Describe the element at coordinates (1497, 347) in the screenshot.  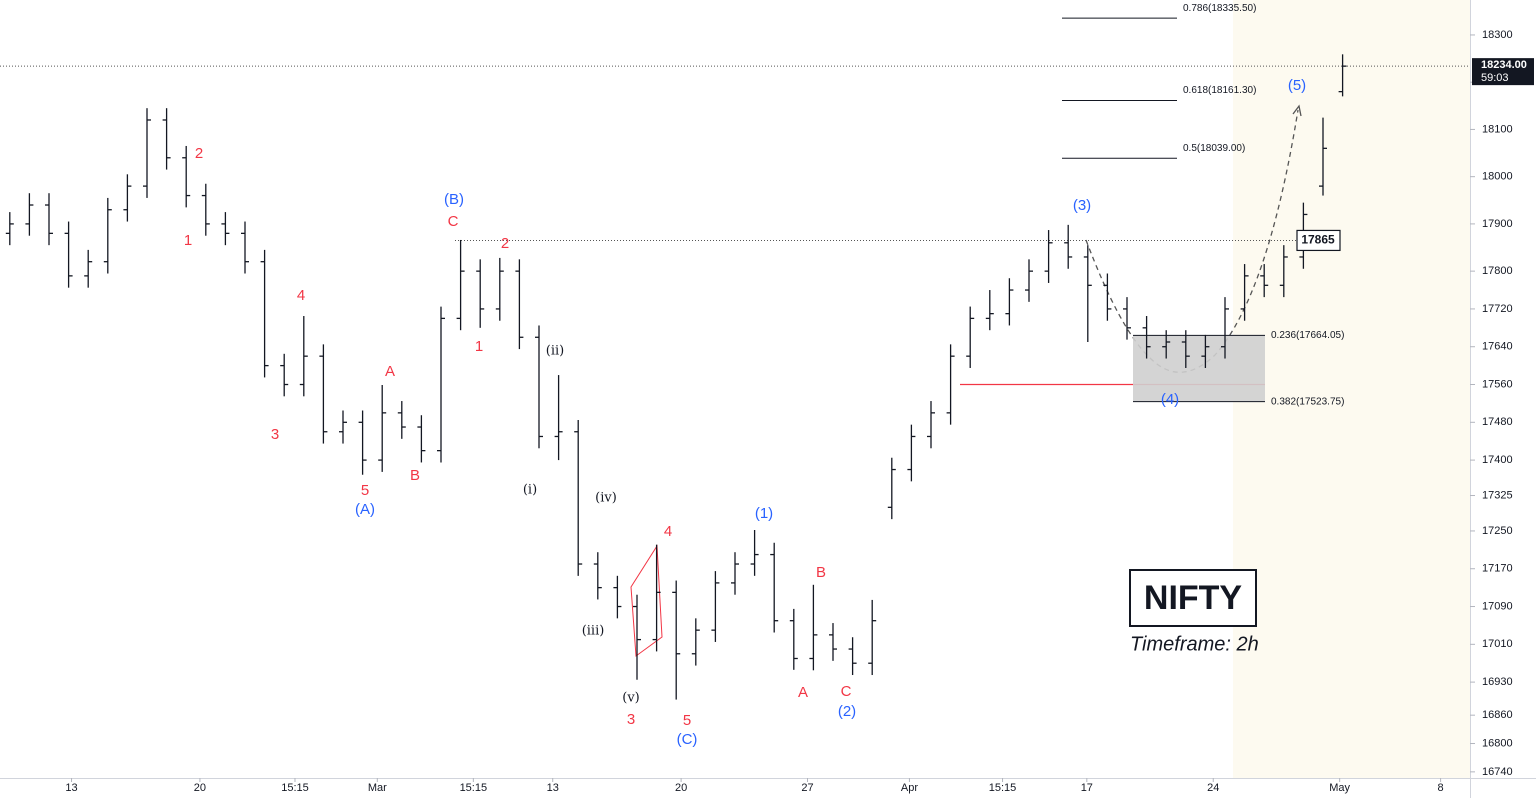
I see `y-tick-label: 17640` at that location.